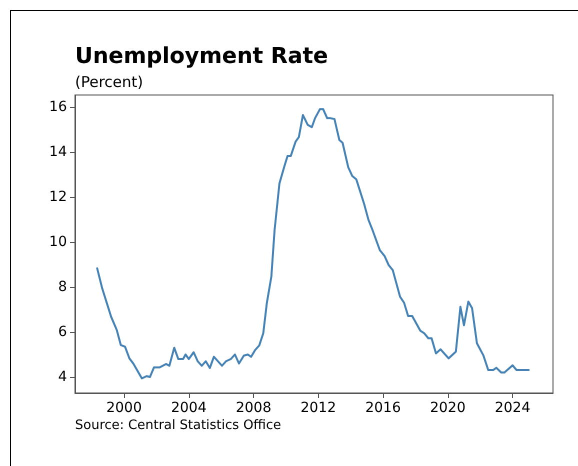 Image resolution: width=578 pixels, height=466 pixels. I want to click on y-tick-label: 14, so click(58, 152).